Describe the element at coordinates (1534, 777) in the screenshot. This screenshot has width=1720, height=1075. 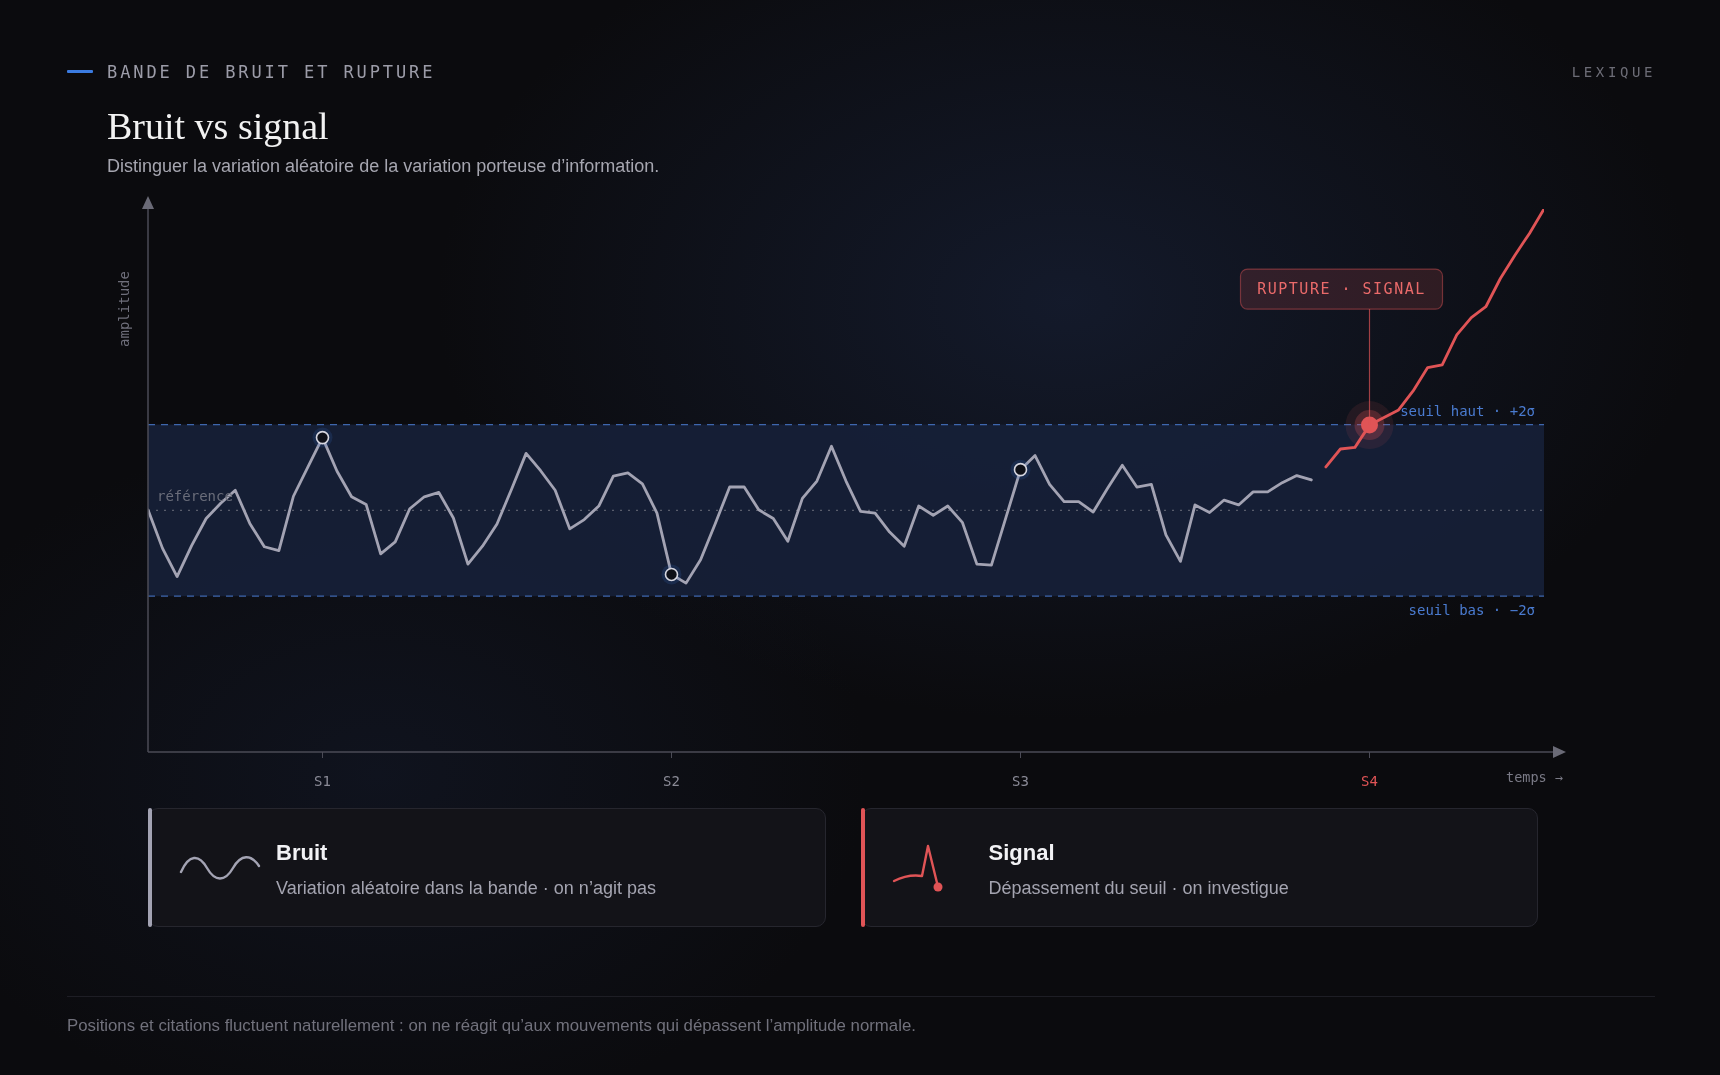
I see `x-axis-title: temps →` at that location.